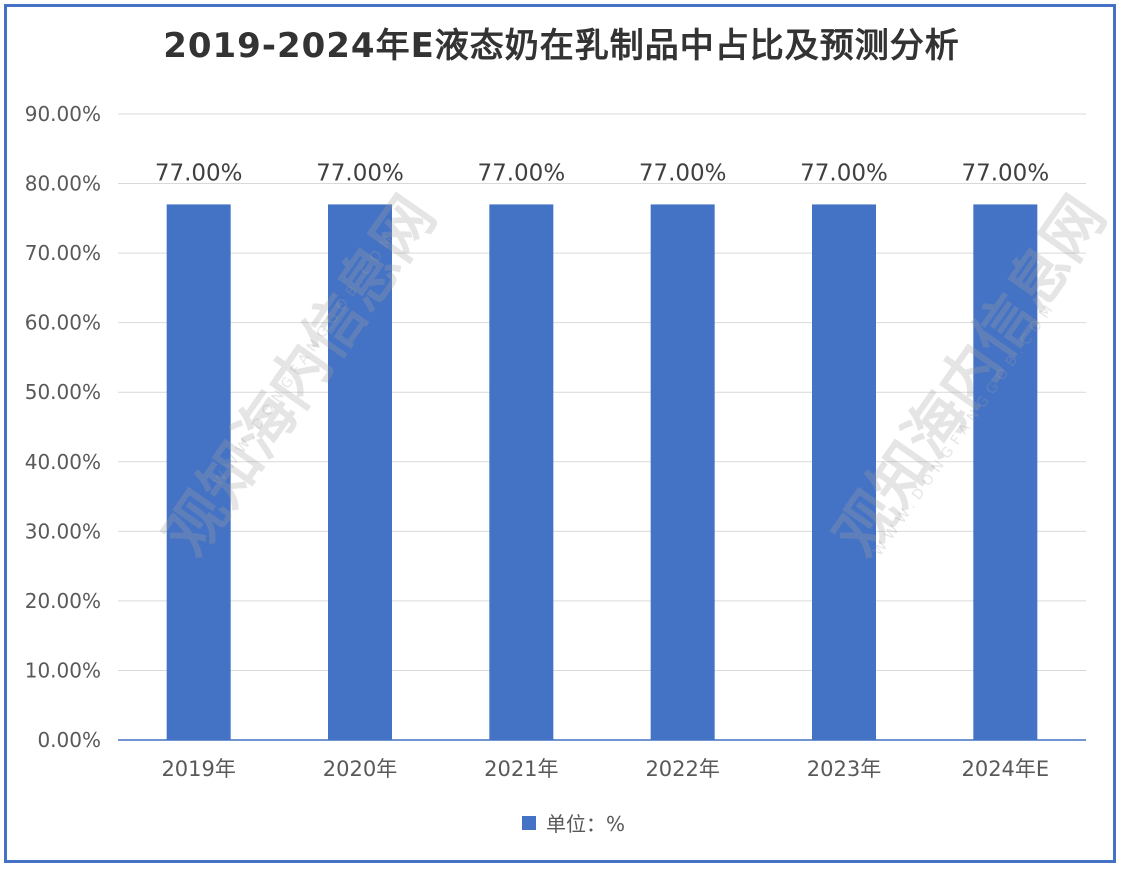  I want to click on y-tick-label: 40.00%, so click(63, 462).